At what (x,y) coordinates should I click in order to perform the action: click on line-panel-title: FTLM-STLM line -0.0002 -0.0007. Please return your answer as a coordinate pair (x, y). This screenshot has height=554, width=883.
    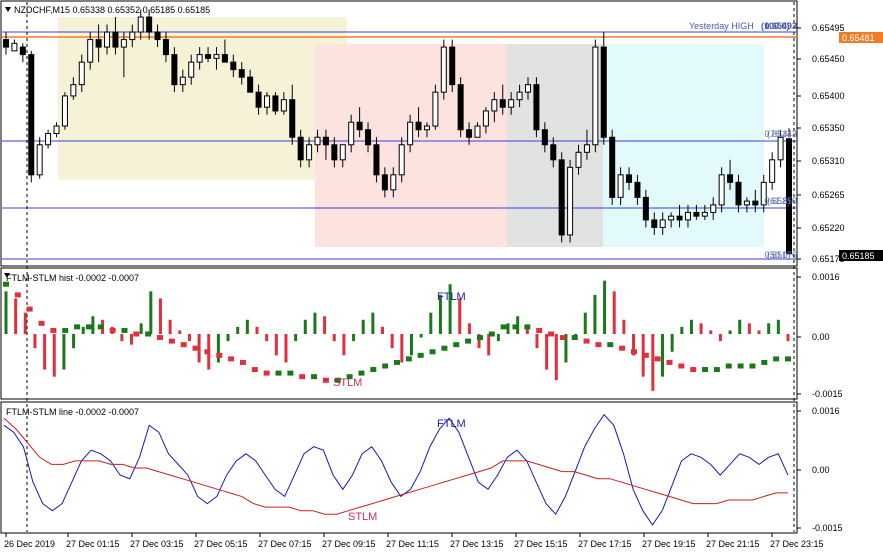
    Looking at the image, I should click on (72, 412).